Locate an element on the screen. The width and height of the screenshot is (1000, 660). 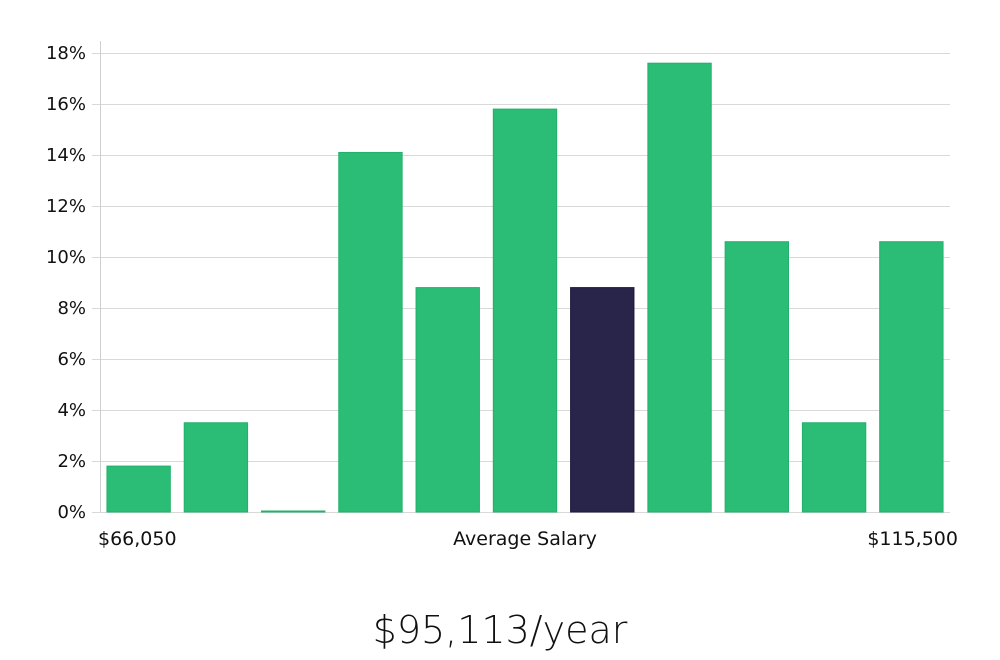
x-axis-title: Average Salary is located at coordinates (525, 539).